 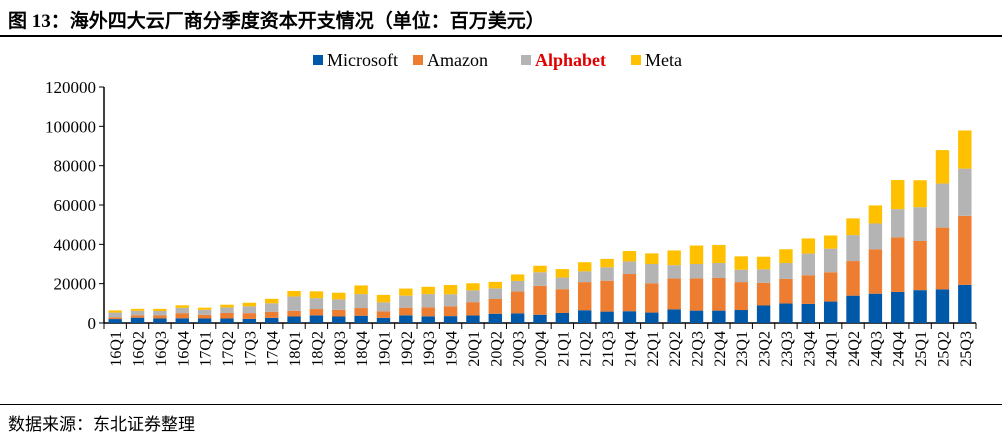 What do you see at coordinates (428, 290) in the screenshot?
I see `bar-meta-19Q3` at bounding box center [428, 290].